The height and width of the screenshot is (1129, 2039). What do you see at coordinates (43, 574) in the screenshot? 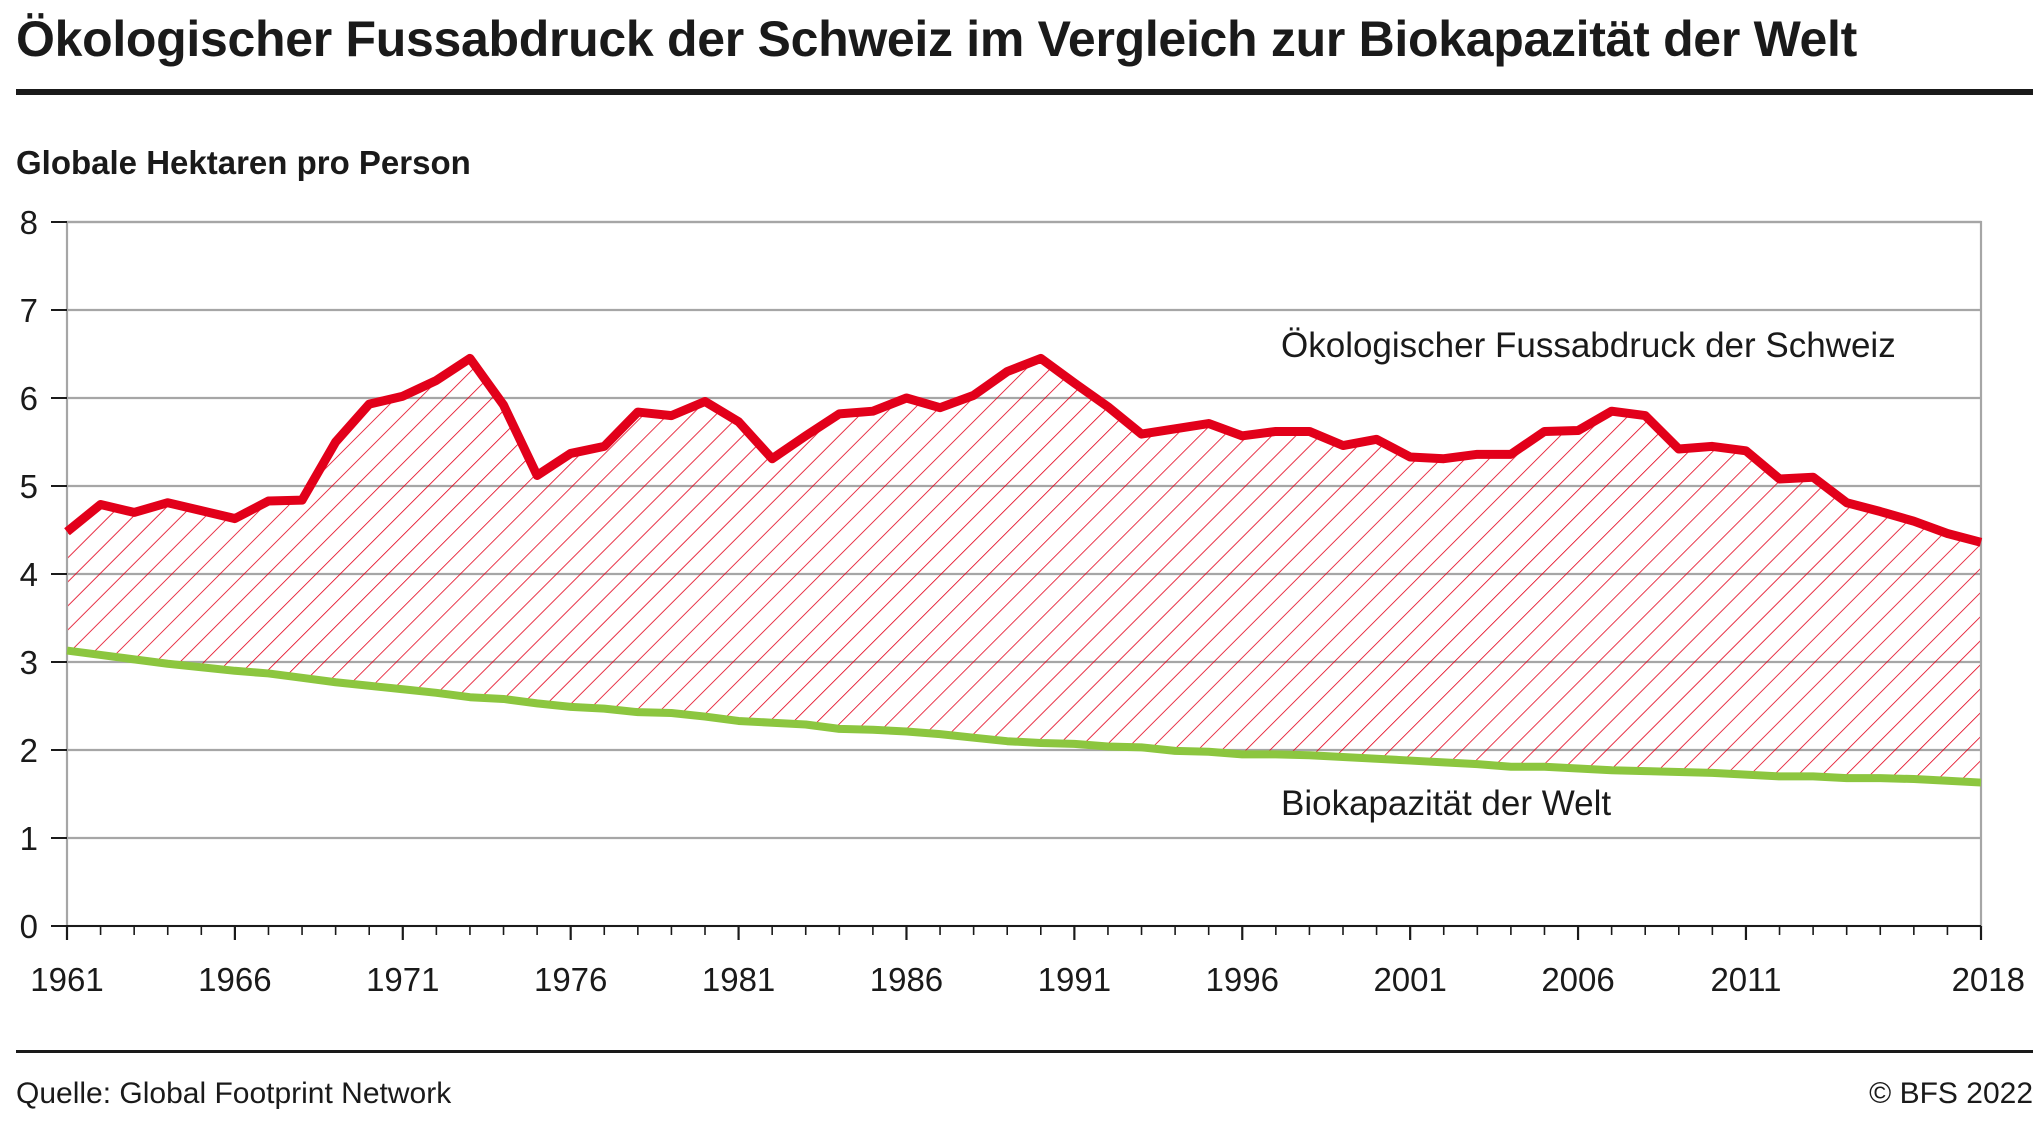
I see `y-axis: 0 1 2 3 4 5 6 7 8` at bounding box center [43, 574].